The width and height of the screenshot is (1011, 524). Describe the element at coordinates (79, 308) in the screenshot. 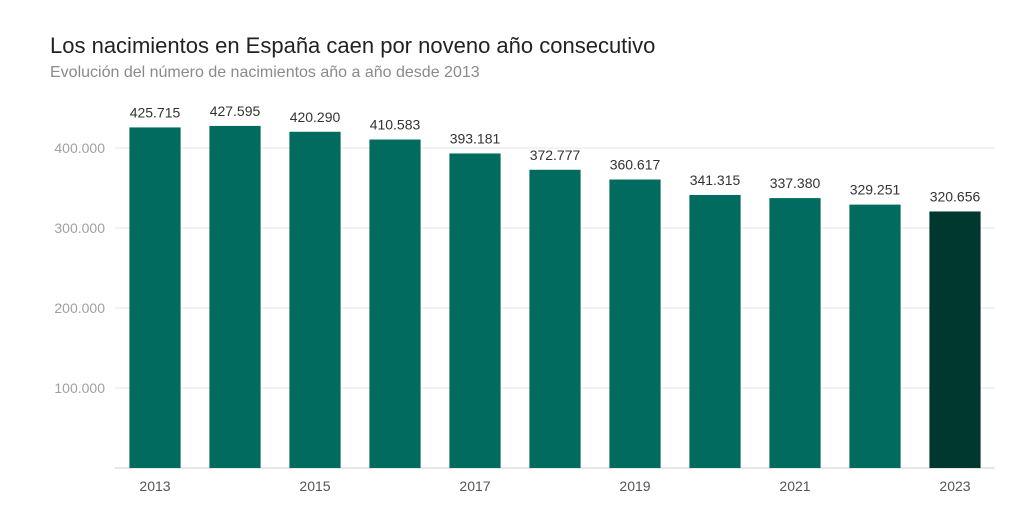

I see `y-tick-label: 200.000` at that location.